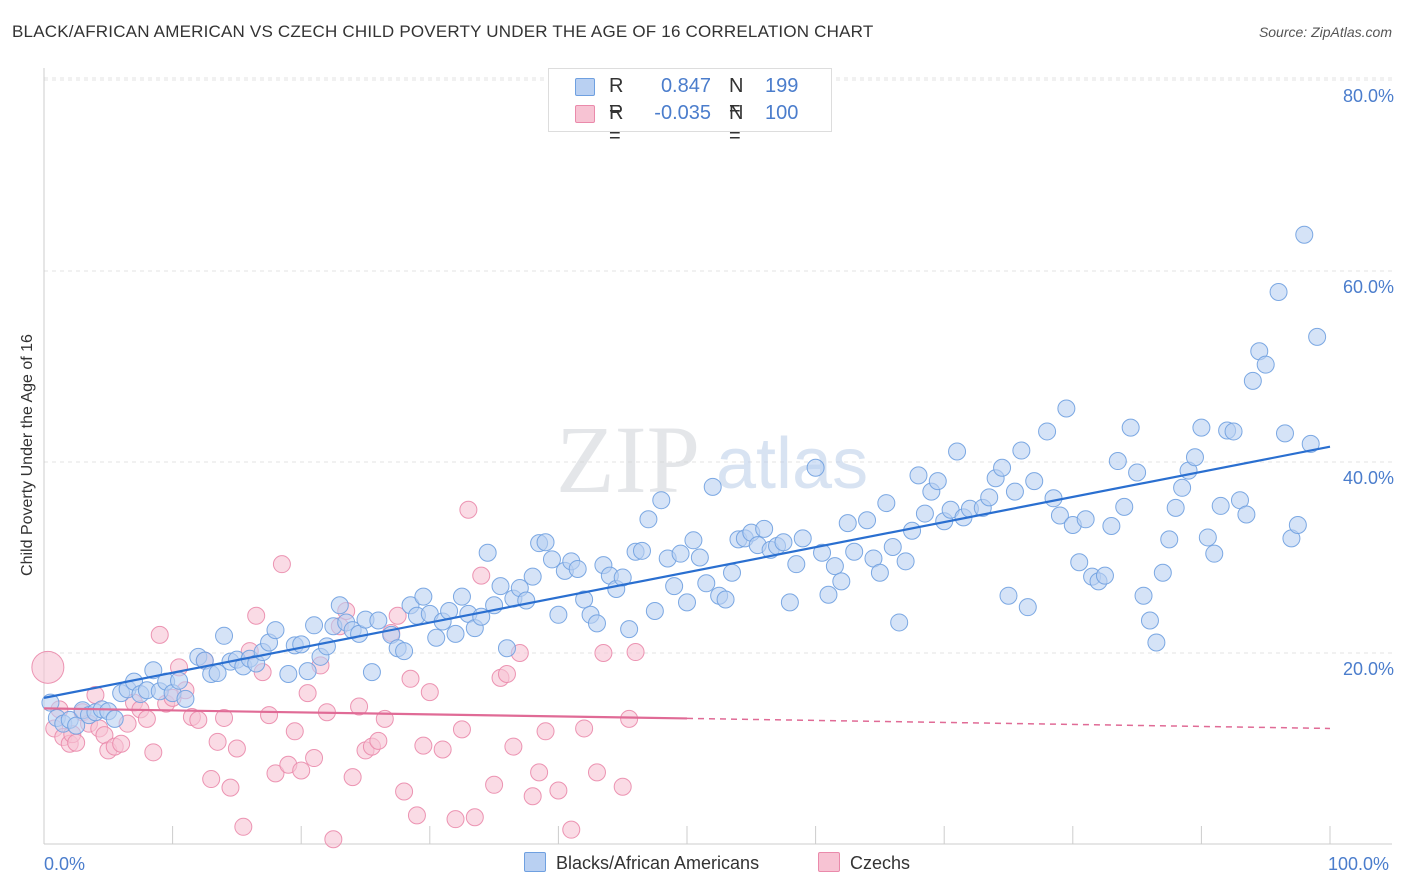 The image size is (1406, 892). What do you see at coordinates (535, 862) in the screenshot?
I see `bottom-legend-swatch-blue` at bounding box center [535, 862].